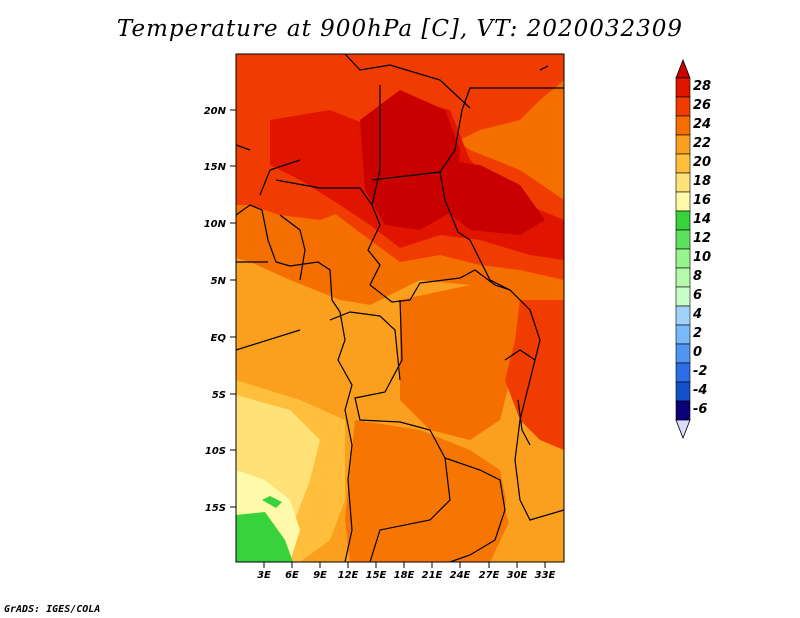 The height and width of the screenshot is (618, 800). I want to click on lon-label: 21E, so click(432, 575).